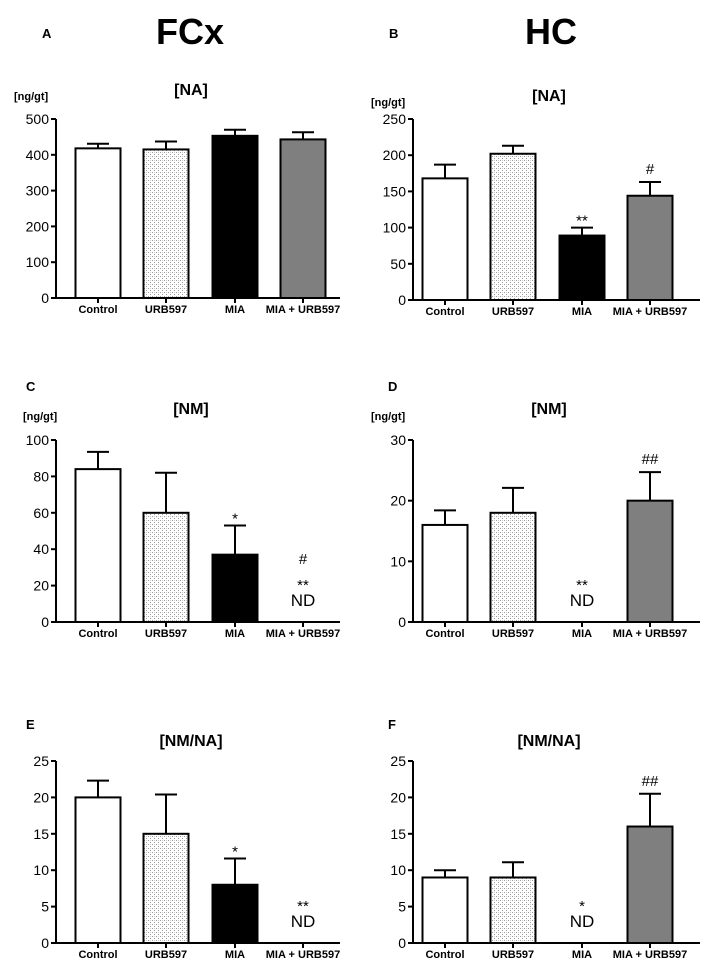  What do you see at coordinates (45, 907) in the screenshot?
I see `y-tick-label: 5` at bounding box center [45, 907].